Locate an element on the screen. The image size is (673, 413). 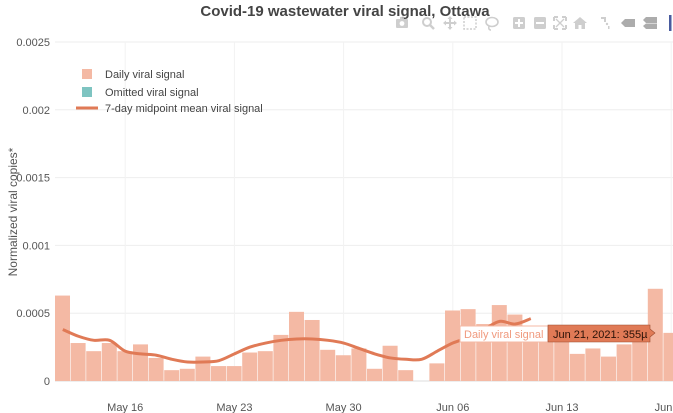
x-tick-label: Jun 06 is located at coordinates (452, 407).